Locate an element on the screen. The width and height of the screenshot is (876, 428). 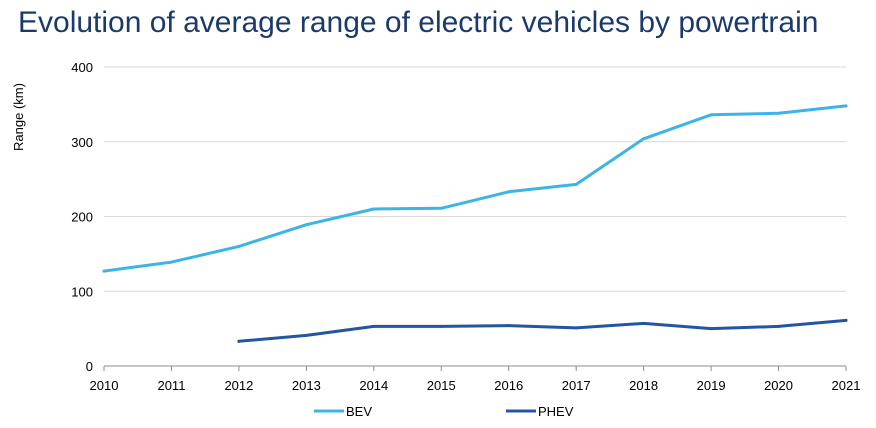
x-tick-label: 2013 is located at coordinates (306, 385).